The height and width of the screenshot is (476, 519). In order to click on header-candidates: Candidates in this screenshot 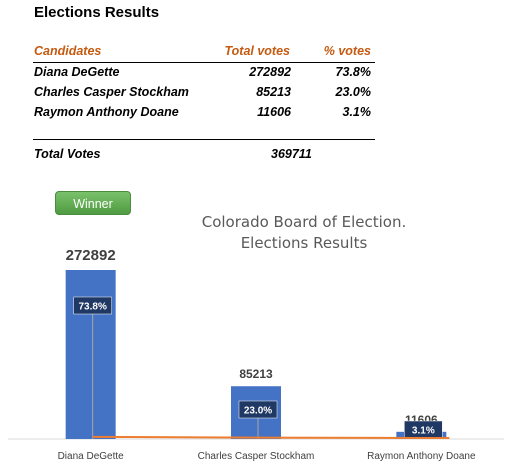, I will do `click(68, 51)`.